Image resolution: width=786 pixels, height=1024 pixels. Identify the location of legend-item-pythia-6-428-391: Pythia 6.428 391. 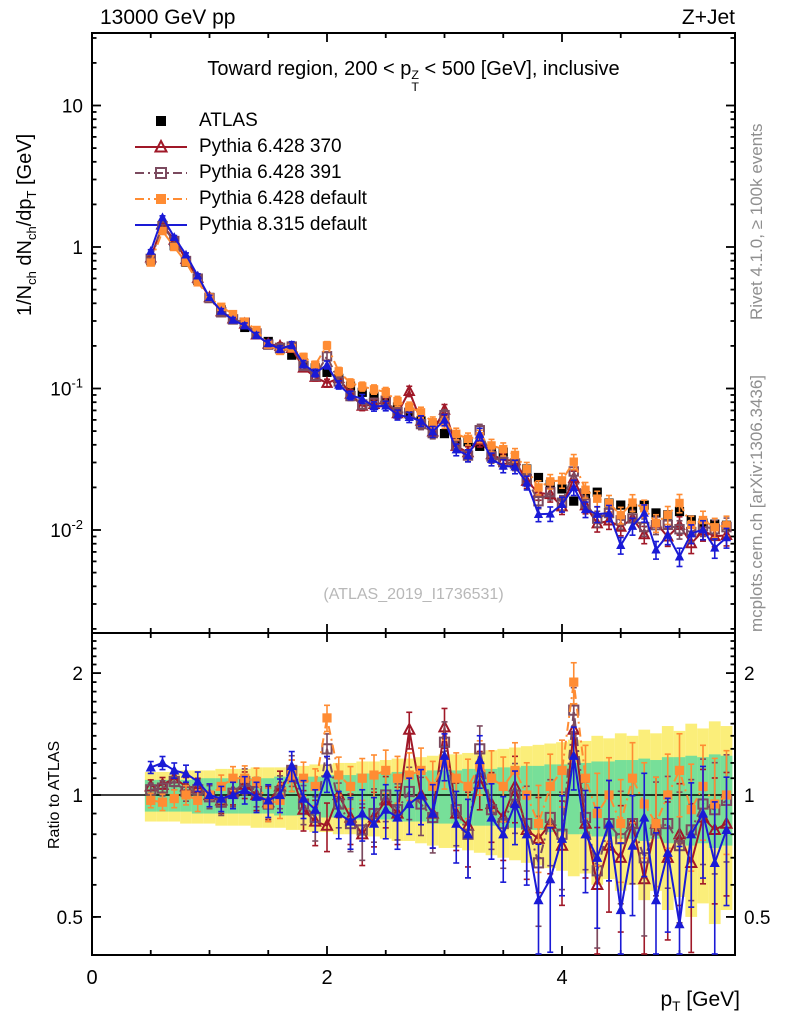
(250, 173).